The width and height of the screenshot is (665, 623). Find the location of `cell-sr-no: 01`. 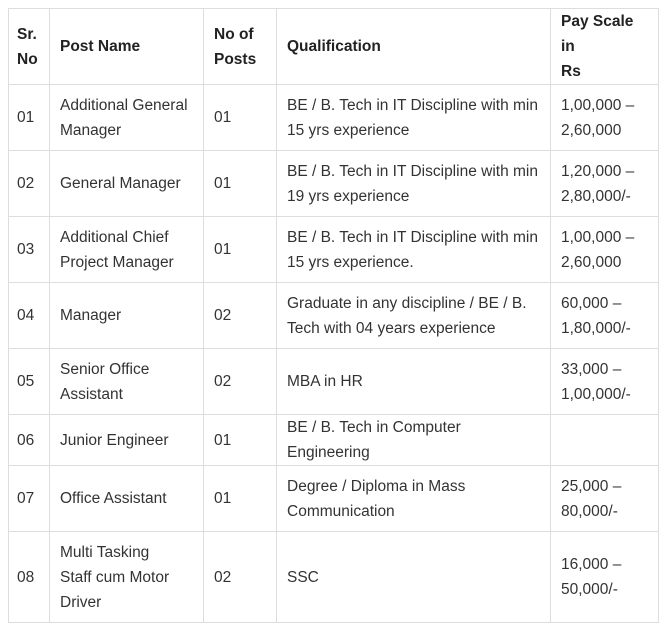

cell-sr-no: 01 is located at coordinates (29, 117).